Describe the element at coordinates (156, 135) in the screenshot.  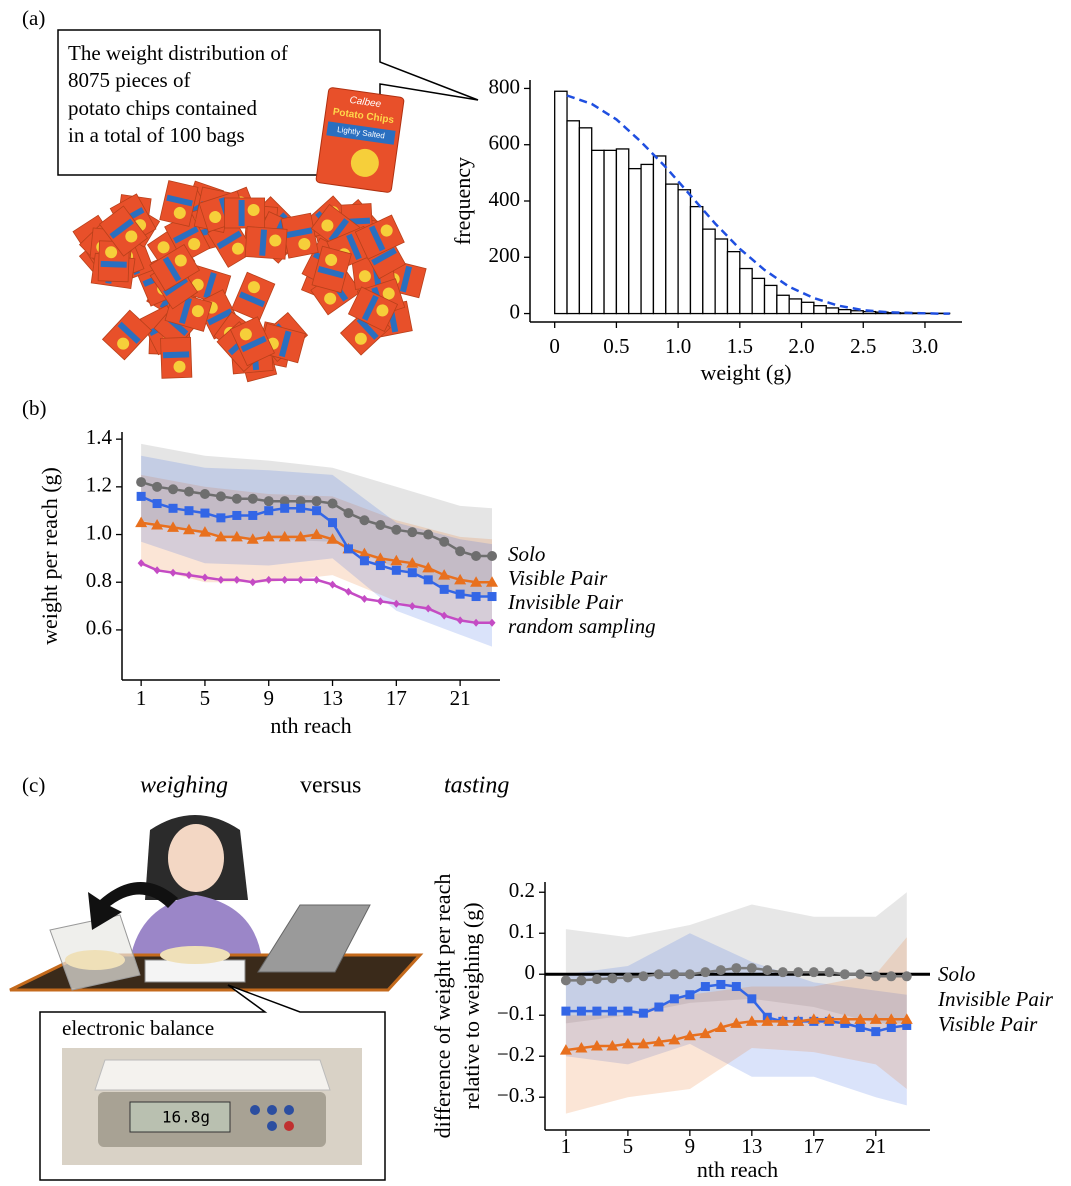
I see `callout-text: in a total of 100 bags` at that location.